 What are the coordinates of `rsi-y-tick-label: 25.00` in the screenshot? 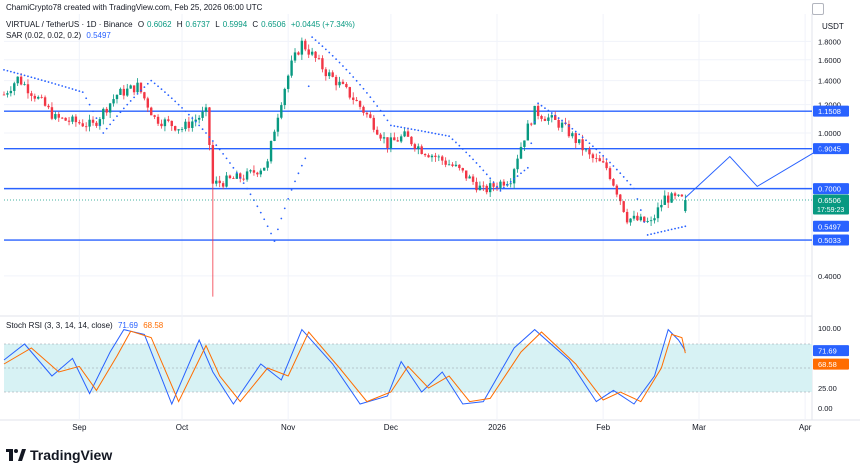 It's located at (827, 388).